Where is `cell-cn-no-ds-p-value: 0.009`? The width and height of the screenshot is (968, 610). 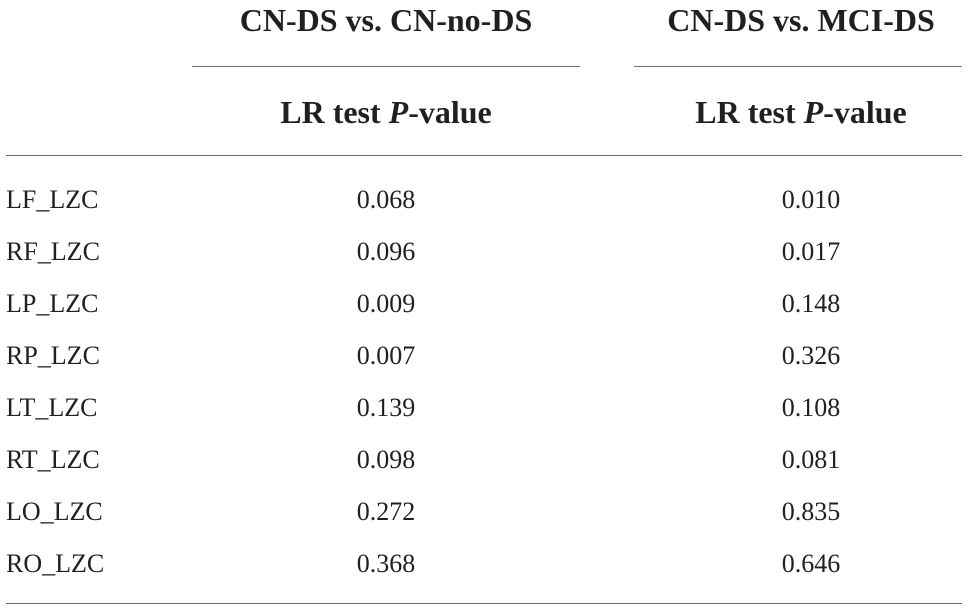
cell-cn-no-ds-p-value: 0.009 is located at coordinates (386, 303).